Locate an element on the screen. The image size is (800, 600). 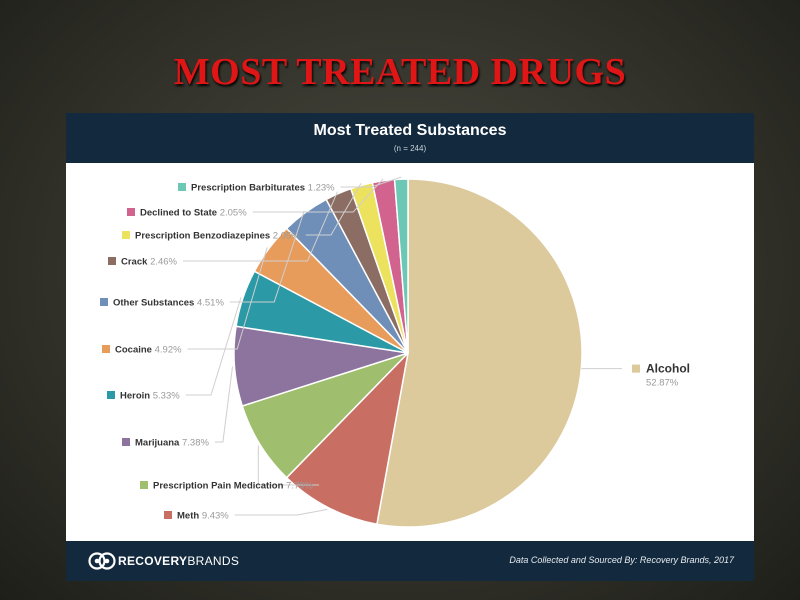
legend-swatch-crack is located at coordinates (112, 261).